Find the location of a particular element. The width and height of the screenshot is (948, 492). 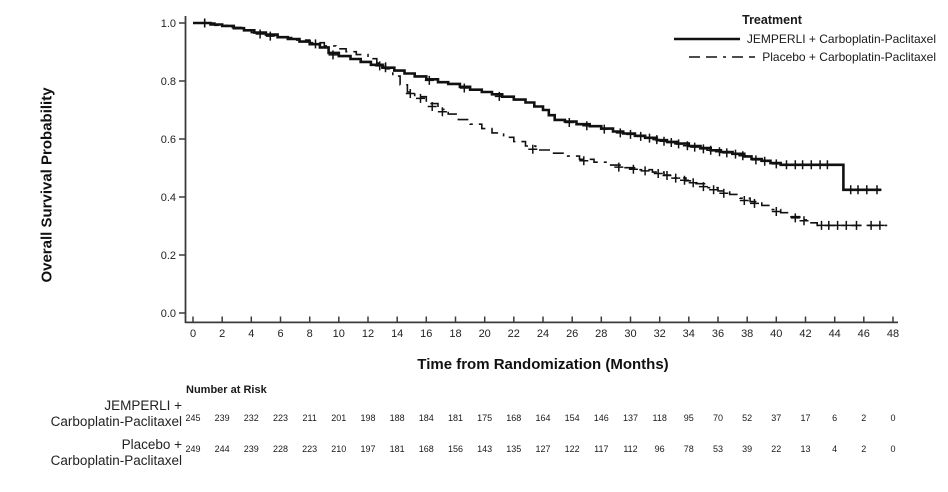

y-tick-label: 0.6 is located at coordinates (168, 140).